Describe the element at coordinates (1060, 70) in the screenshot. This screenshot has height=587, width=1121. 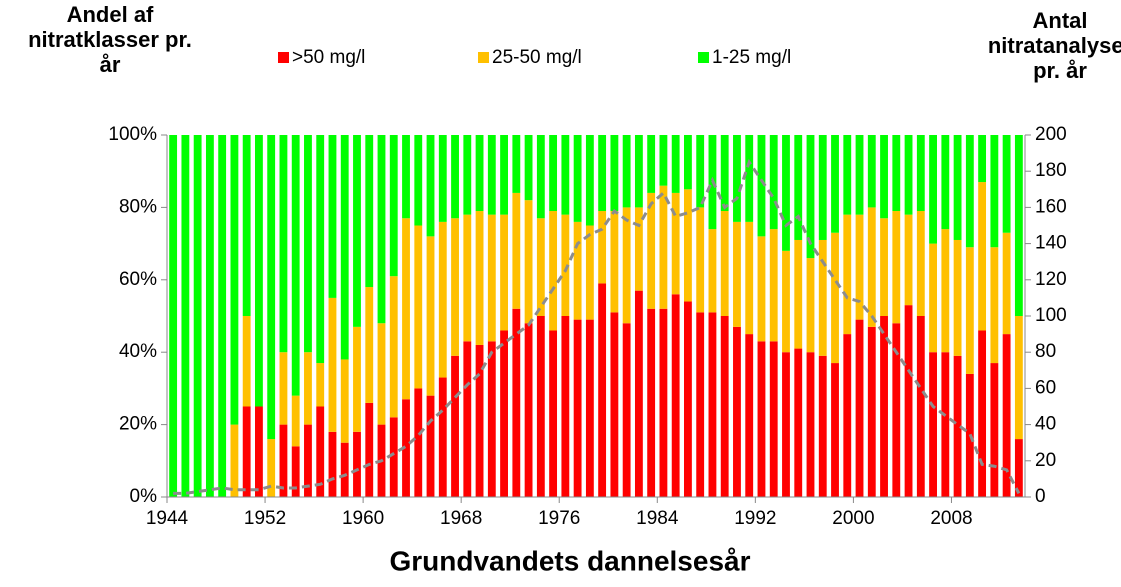
I see `y2-axis-label: pr. år` at that location.